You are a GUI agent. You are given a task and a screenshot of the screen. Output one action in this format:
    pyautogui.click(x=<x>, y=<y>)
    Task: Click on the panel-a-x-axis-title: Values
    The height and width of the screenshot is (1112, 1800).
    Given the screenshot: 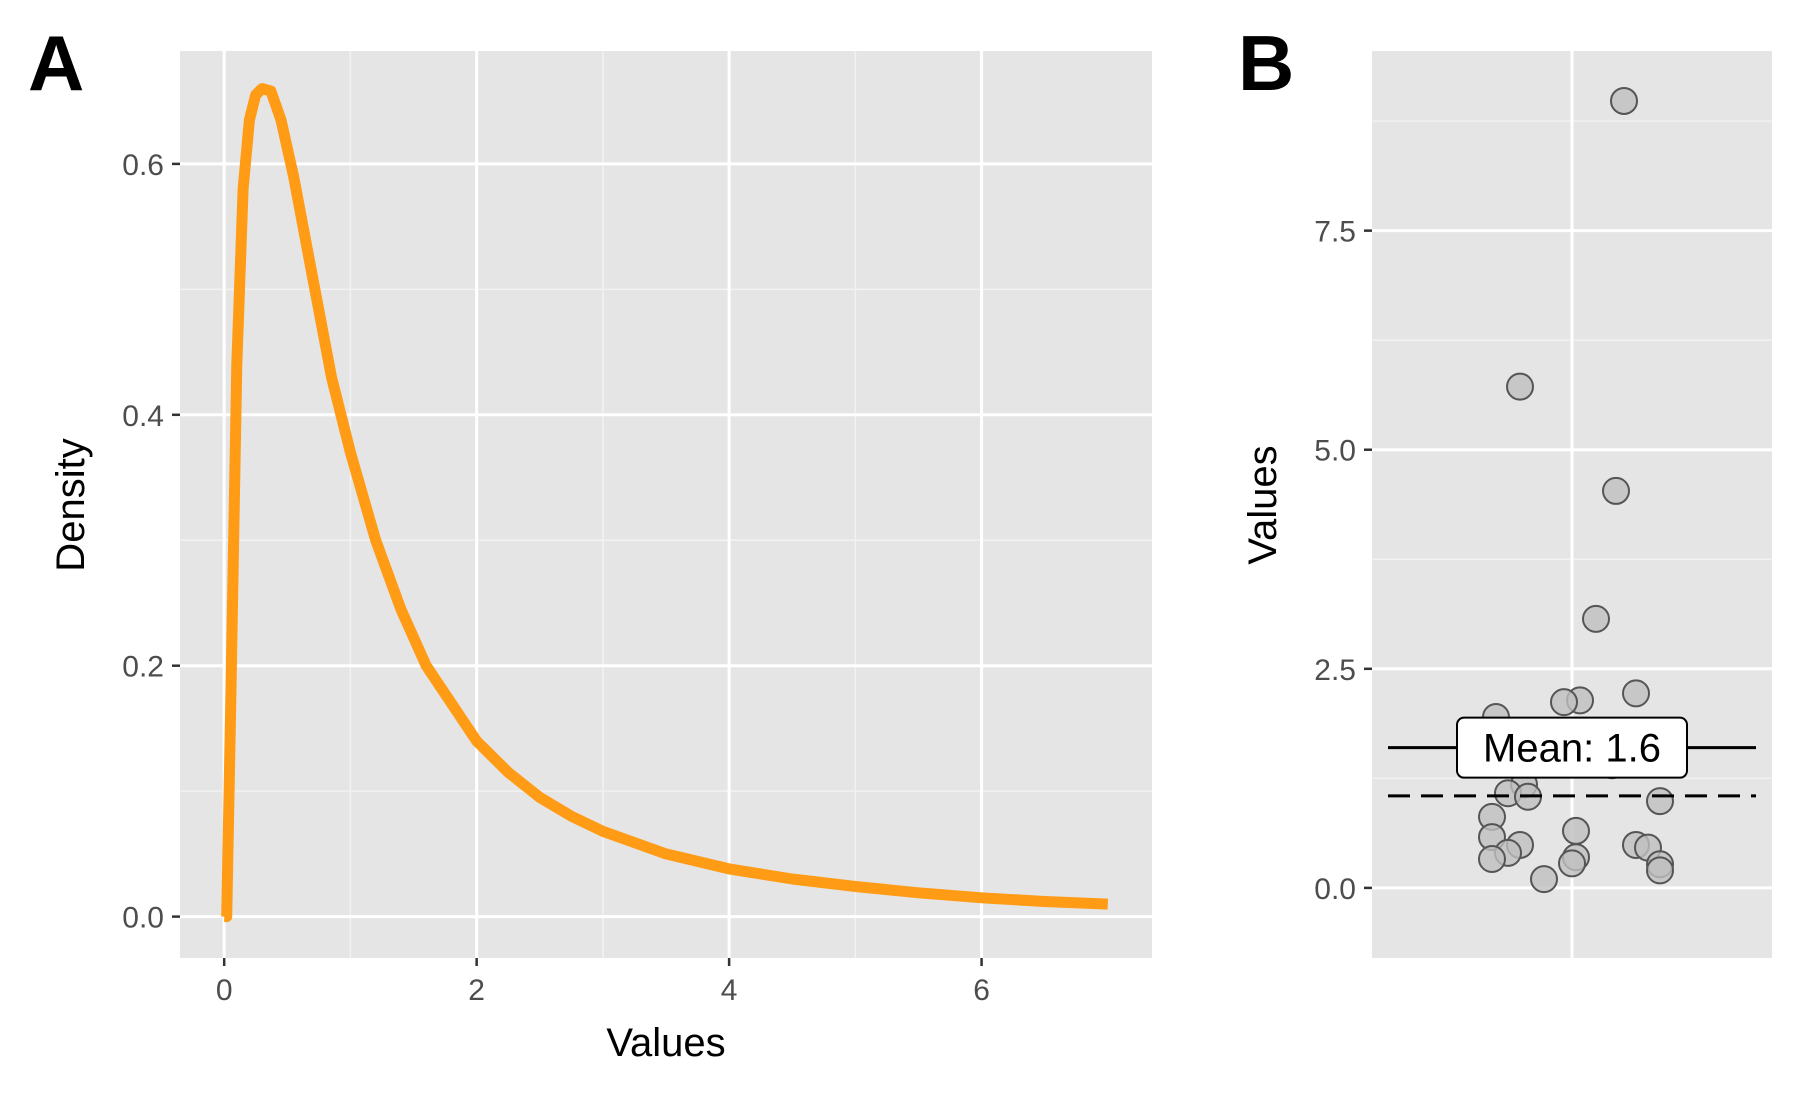 What is the action you would take?
    pyautogui.click(x=665, y=1043)
    